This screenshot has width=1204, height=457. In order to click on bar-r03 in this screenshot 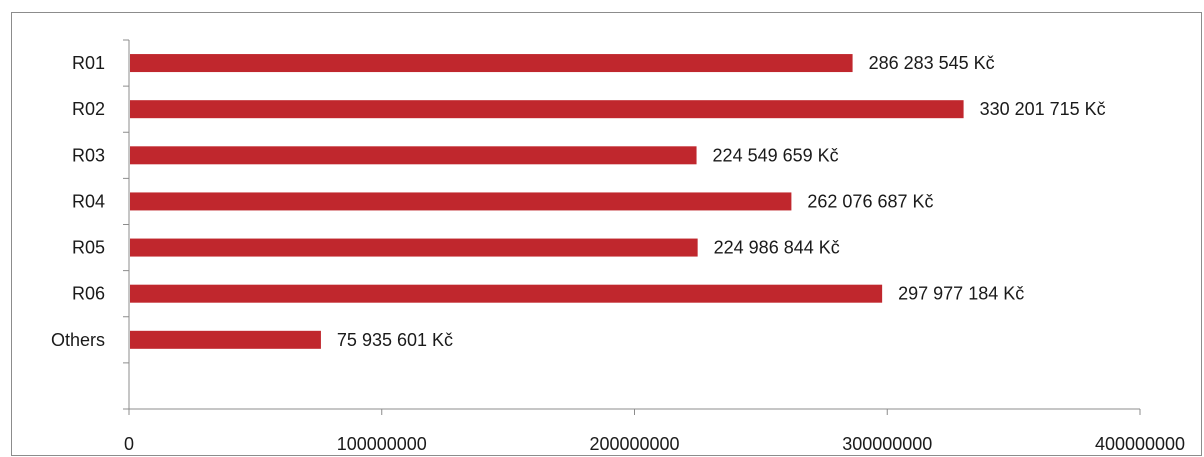, I will do `click(413, 155)`.